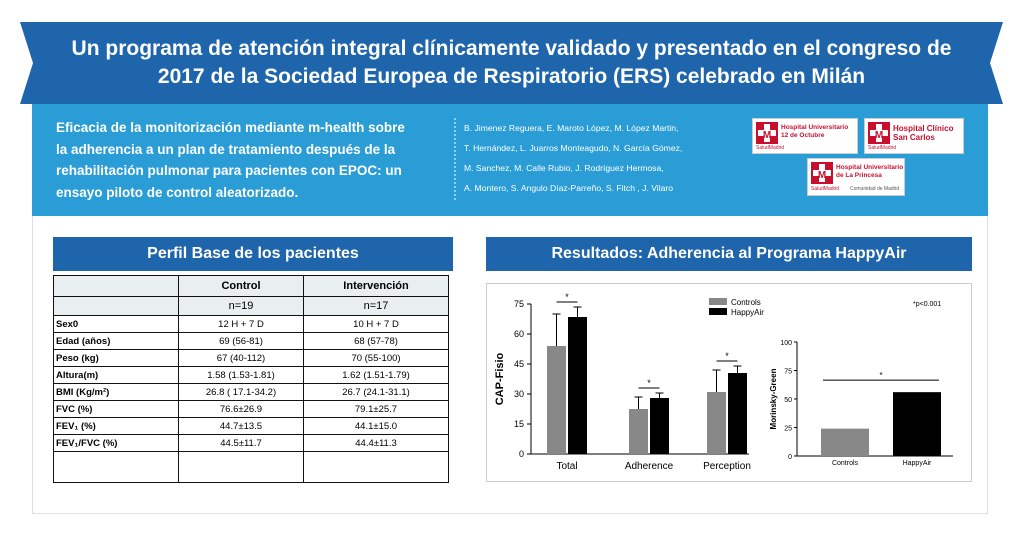 The image size is (1024, 541). I want to click on table-row: FEV₁/FVC (%) 44.5±11.7 44.4±11.3, so click(251, 443).